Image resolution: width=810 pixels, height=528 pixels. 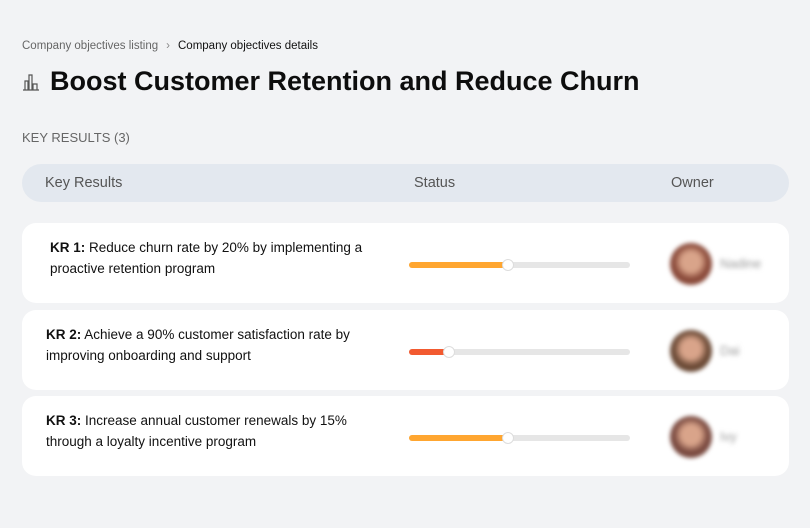 I want to click on header-status: Status, so click(x=435, y=183).